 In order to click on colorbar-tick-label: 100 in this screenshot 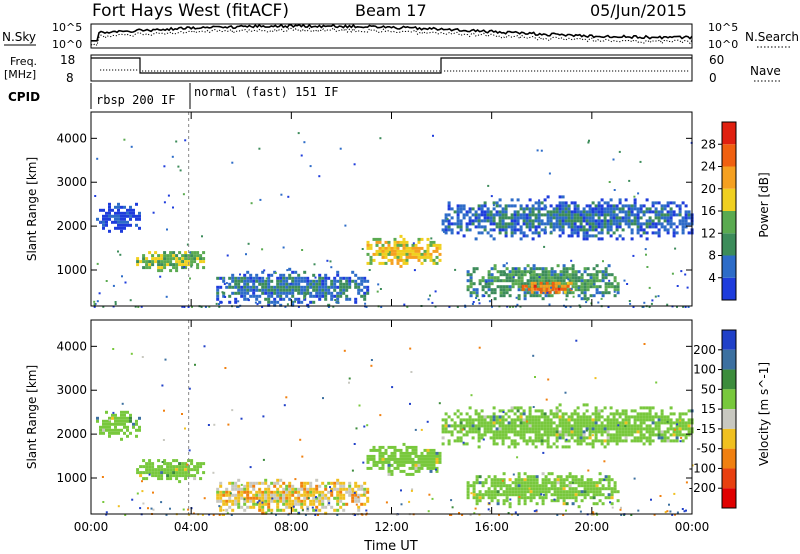, I will do `click(704, 370)`.